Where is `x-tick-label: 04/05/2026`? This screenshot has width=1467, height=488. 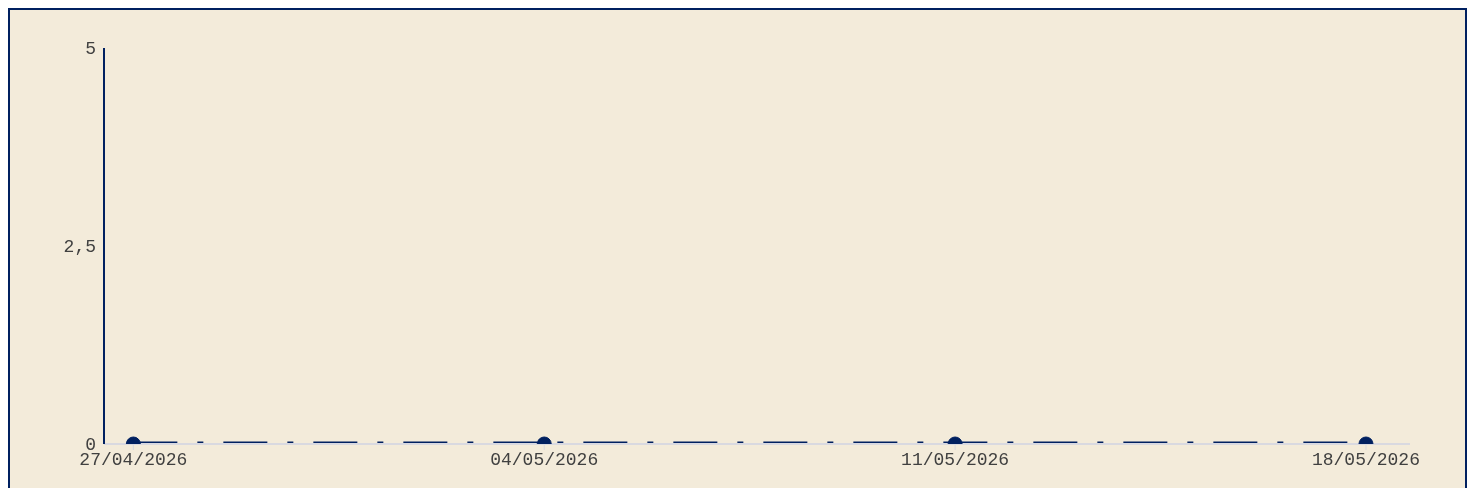 x-tick-label: 04/05/2026 is located at coordinates (544, 459).